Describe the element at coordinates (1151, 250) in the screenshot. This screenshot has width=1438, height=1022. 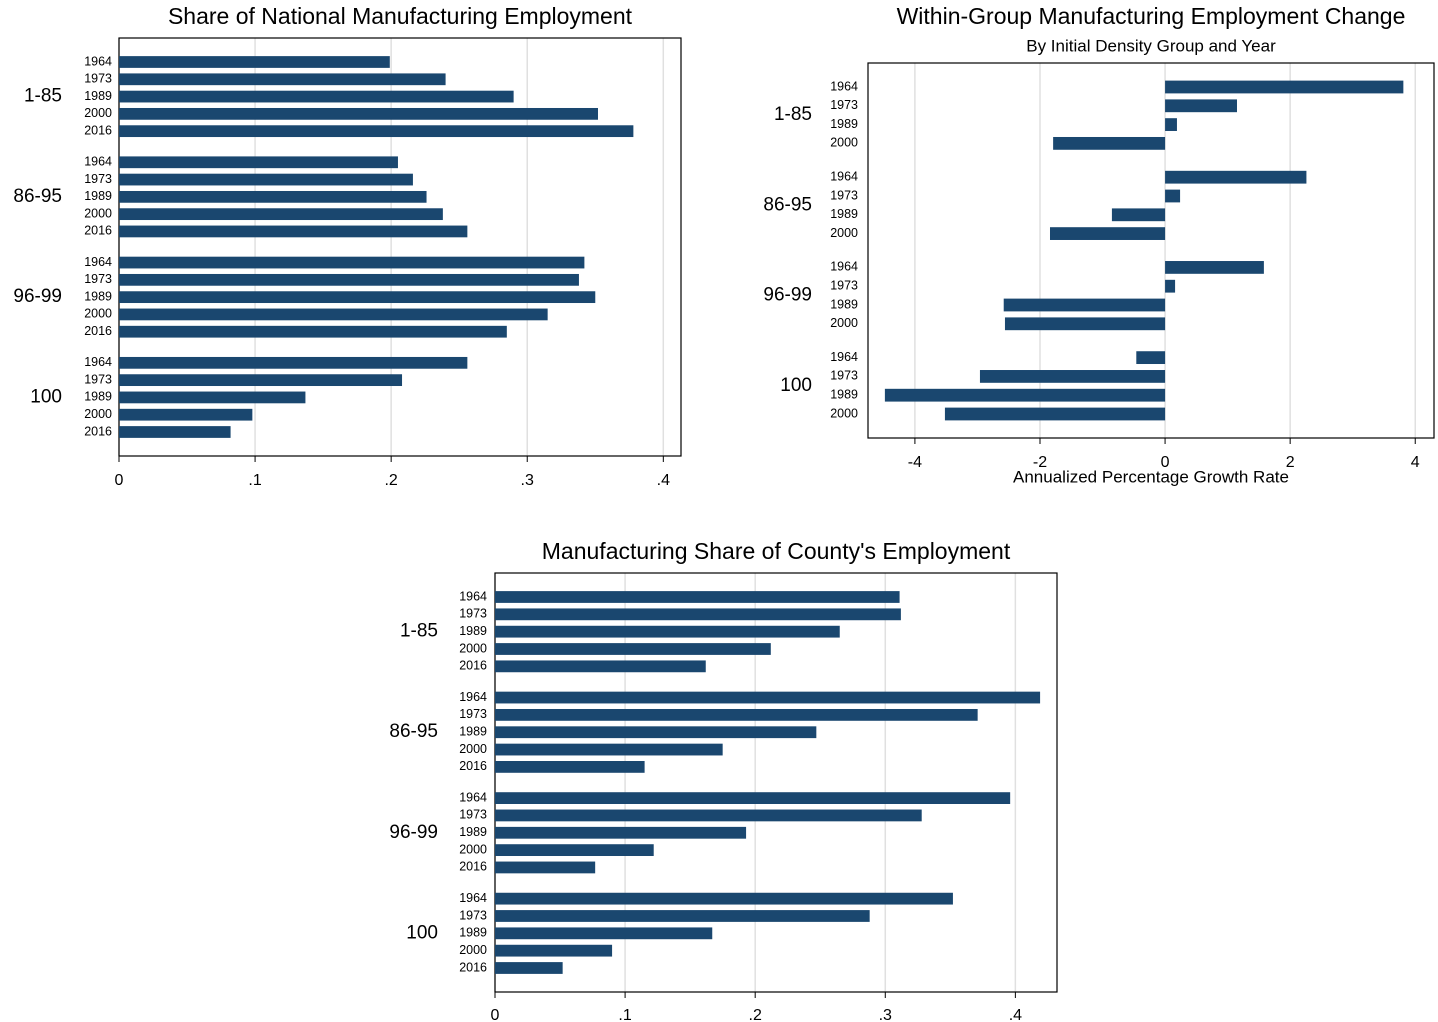
I see `plot-frame` at that location.